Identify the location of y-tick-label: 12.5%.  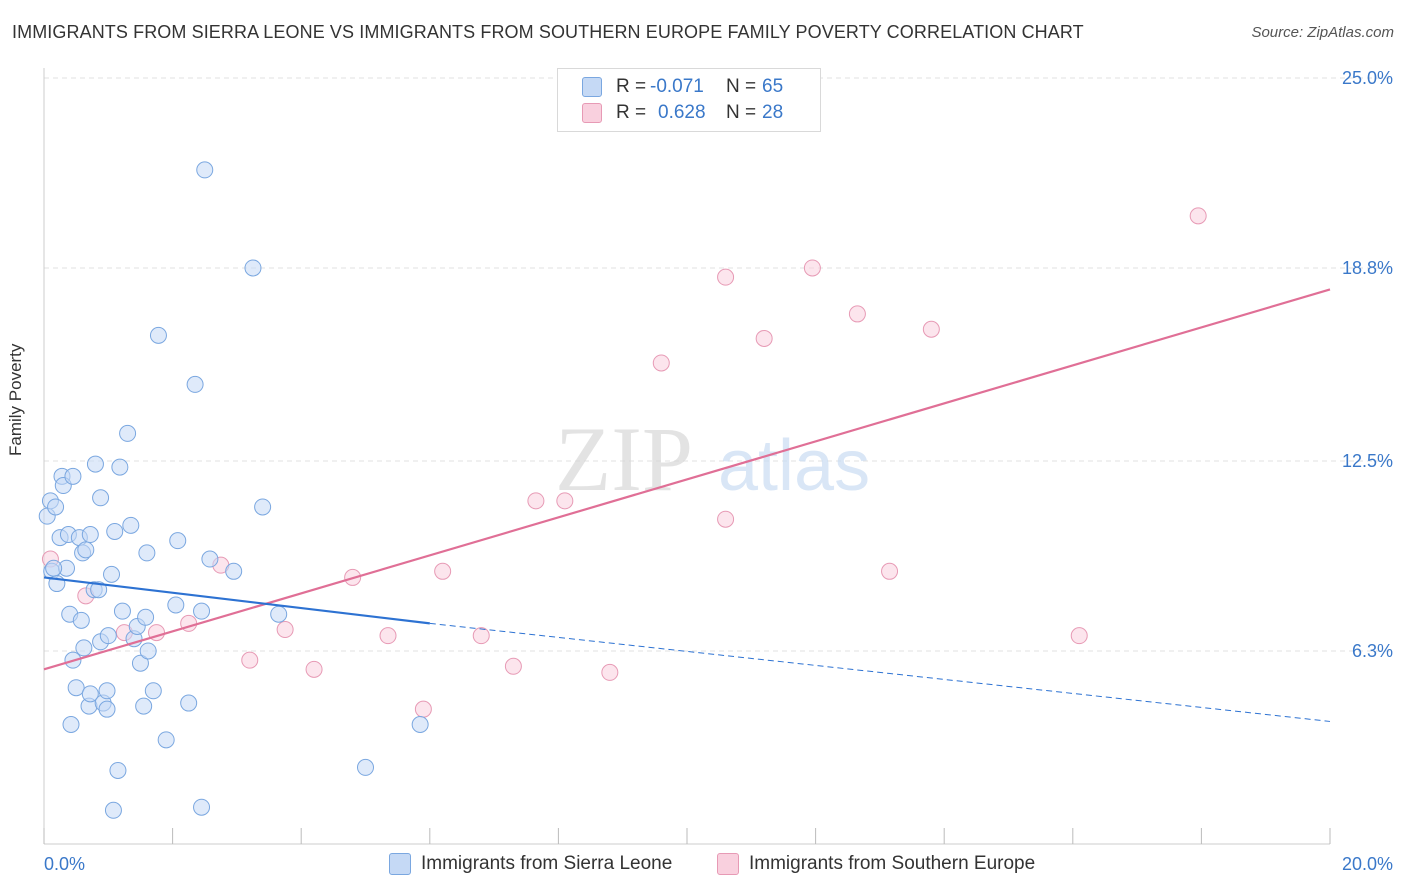
(1367, 461).